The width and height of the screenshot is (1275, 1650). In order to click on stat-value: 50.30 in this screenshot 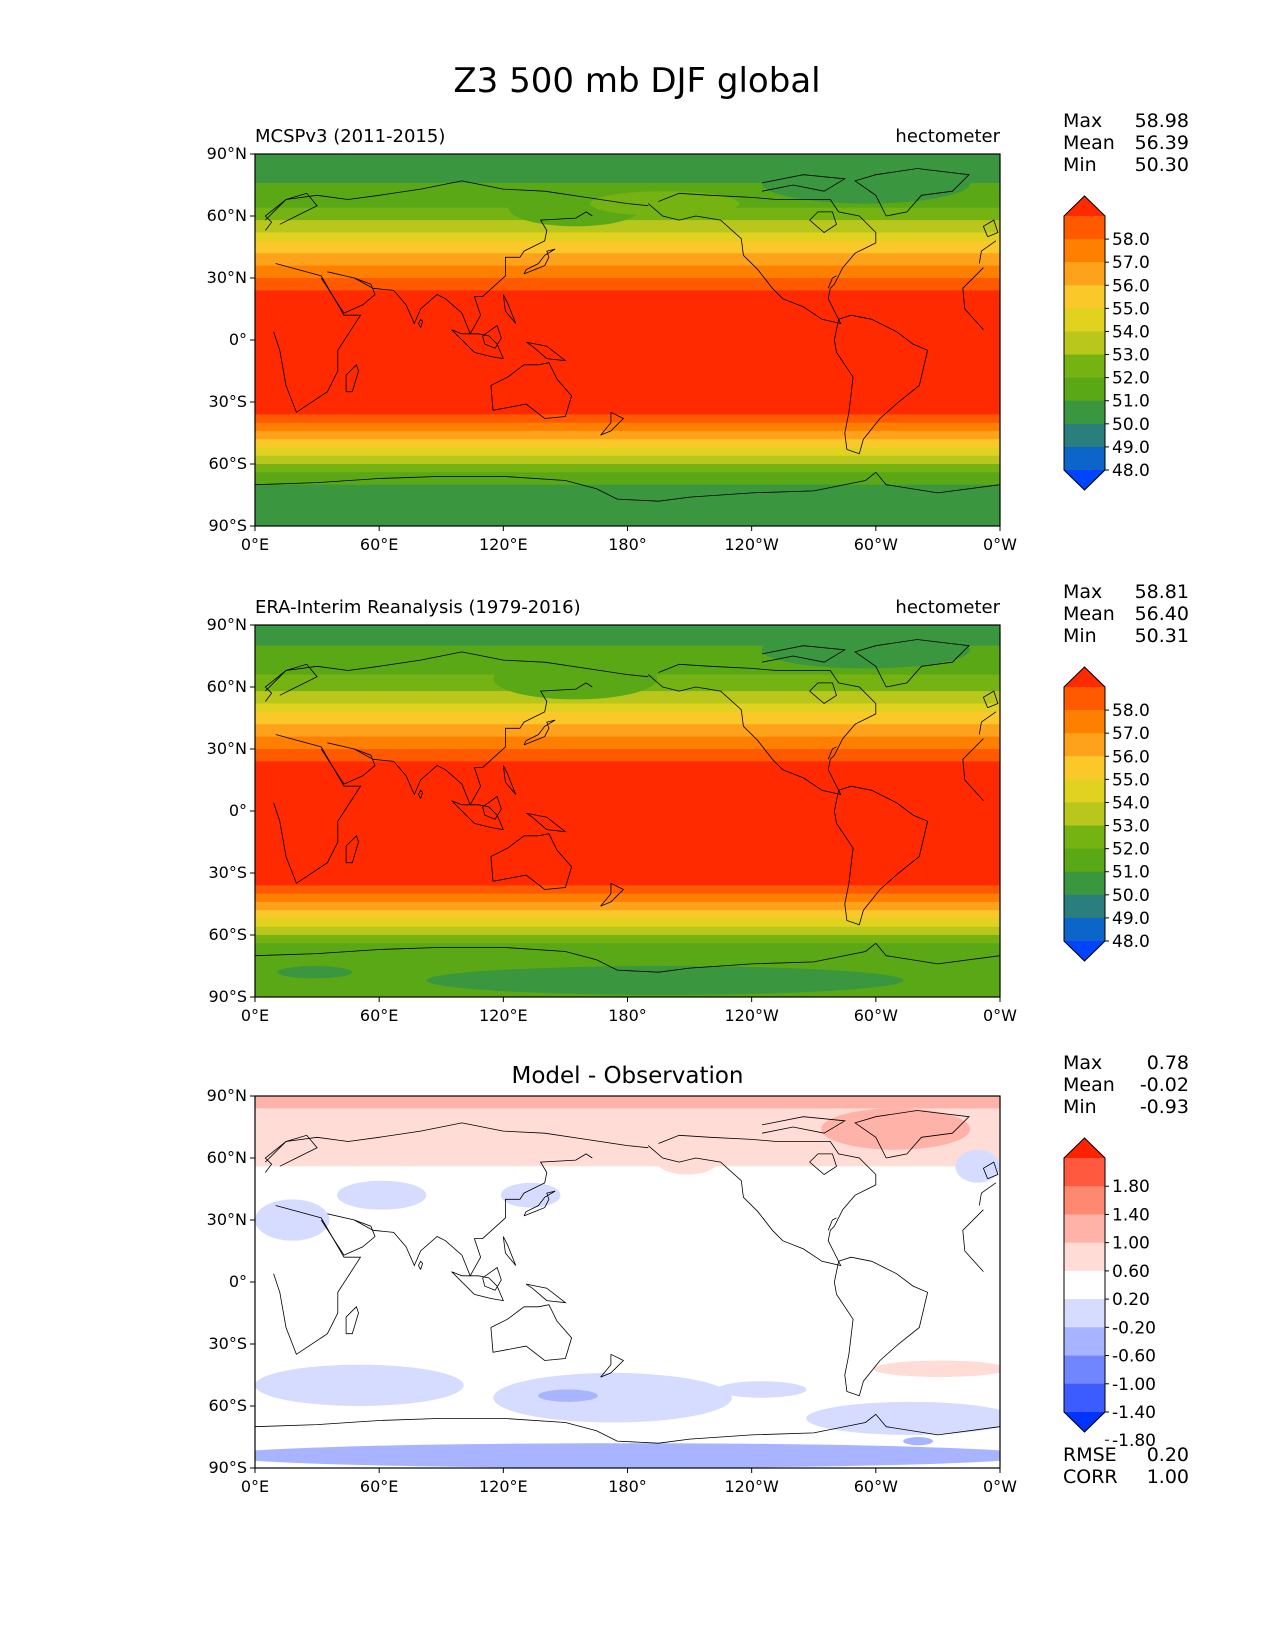, I will do `click(1162, 165)`.